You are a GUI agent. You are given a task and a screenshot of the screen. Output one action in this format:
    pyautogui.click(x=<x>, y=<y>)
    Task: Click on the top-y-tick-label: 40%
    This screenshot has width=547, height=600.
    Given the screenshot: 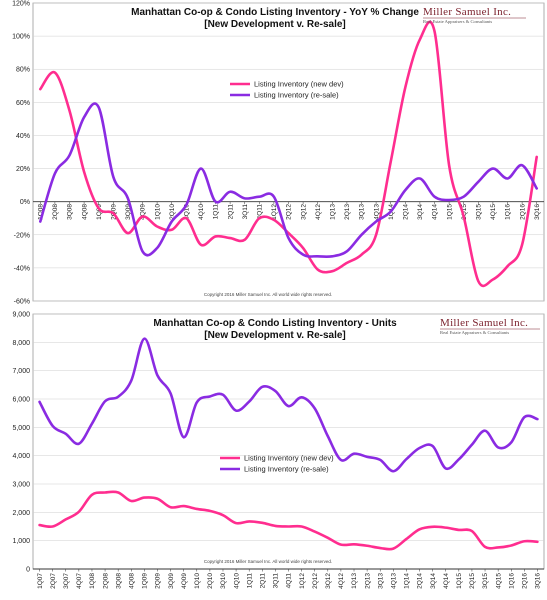 What is the action you would take?
    pyautogui.click(x=23, y=136)
    